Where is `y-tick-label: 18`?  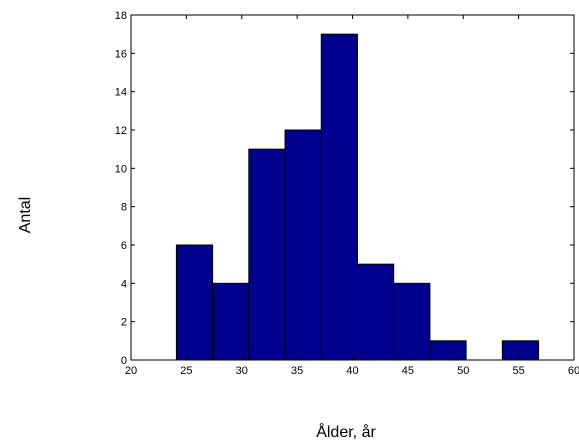 y-tick-label: 18 is located at coordinates (121, 16).